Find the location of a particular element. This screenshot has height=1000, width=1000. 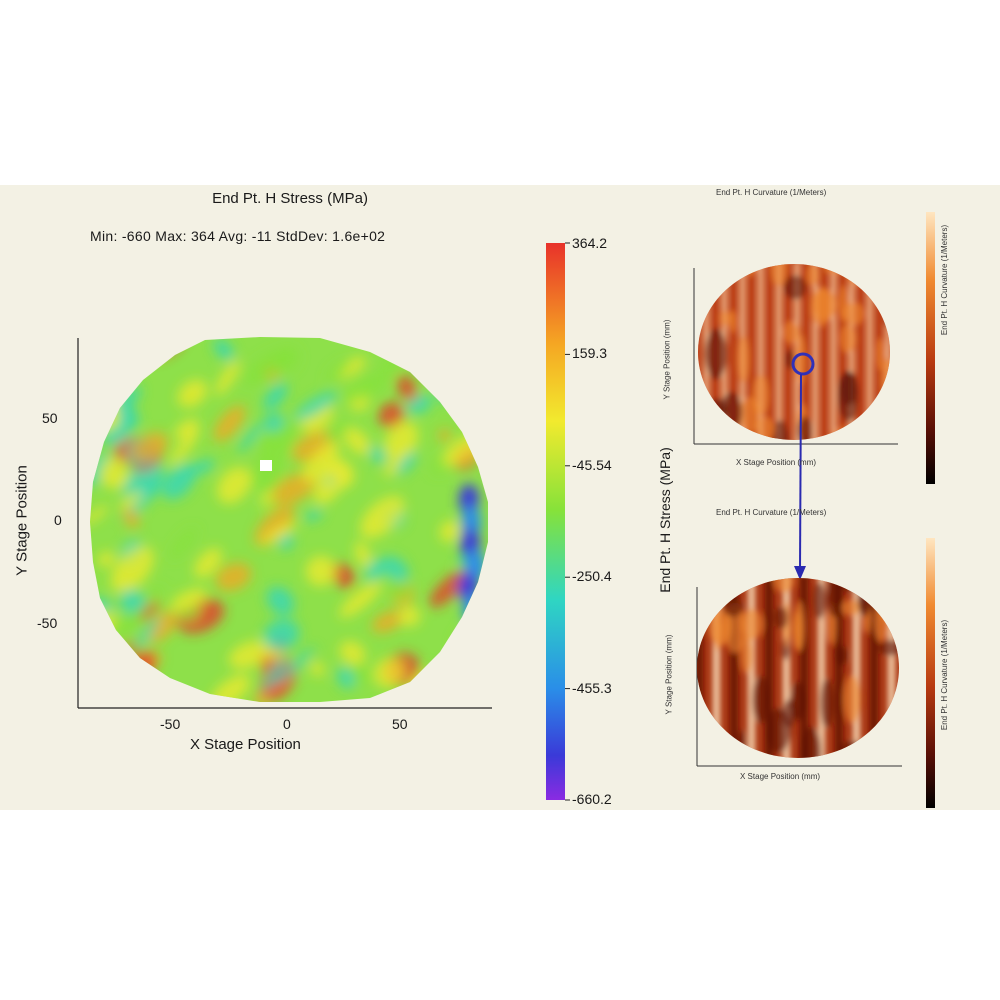

zoom-circle is located at coordinates (803, 364).